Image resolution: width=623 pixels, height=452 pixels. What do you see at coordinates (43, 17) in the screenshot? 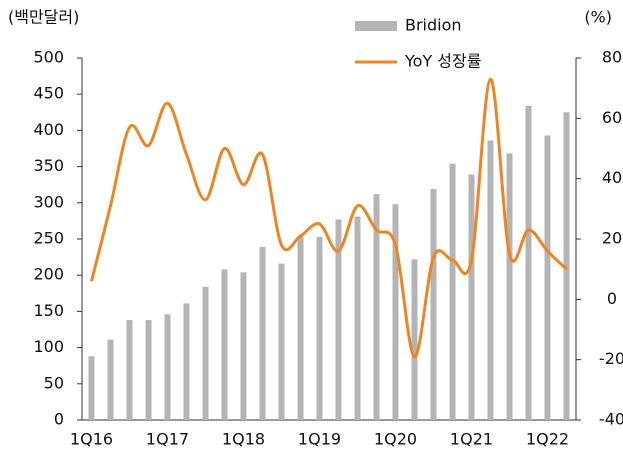
I see `y-unit: (백만달러)` at bounding box center [43, 17].